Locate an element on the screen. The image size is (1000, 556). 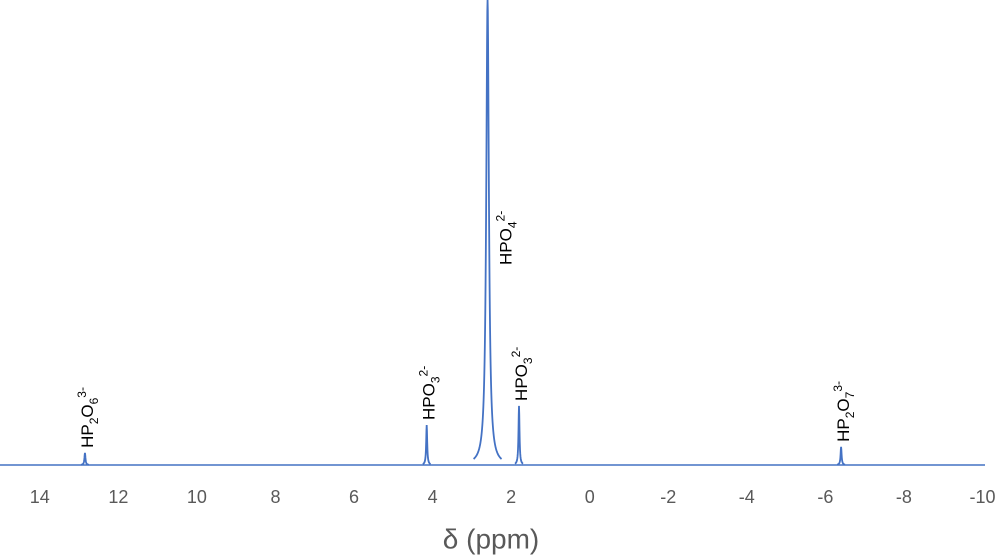
x-tick-label: -8 is located at coordinates (904, 497).